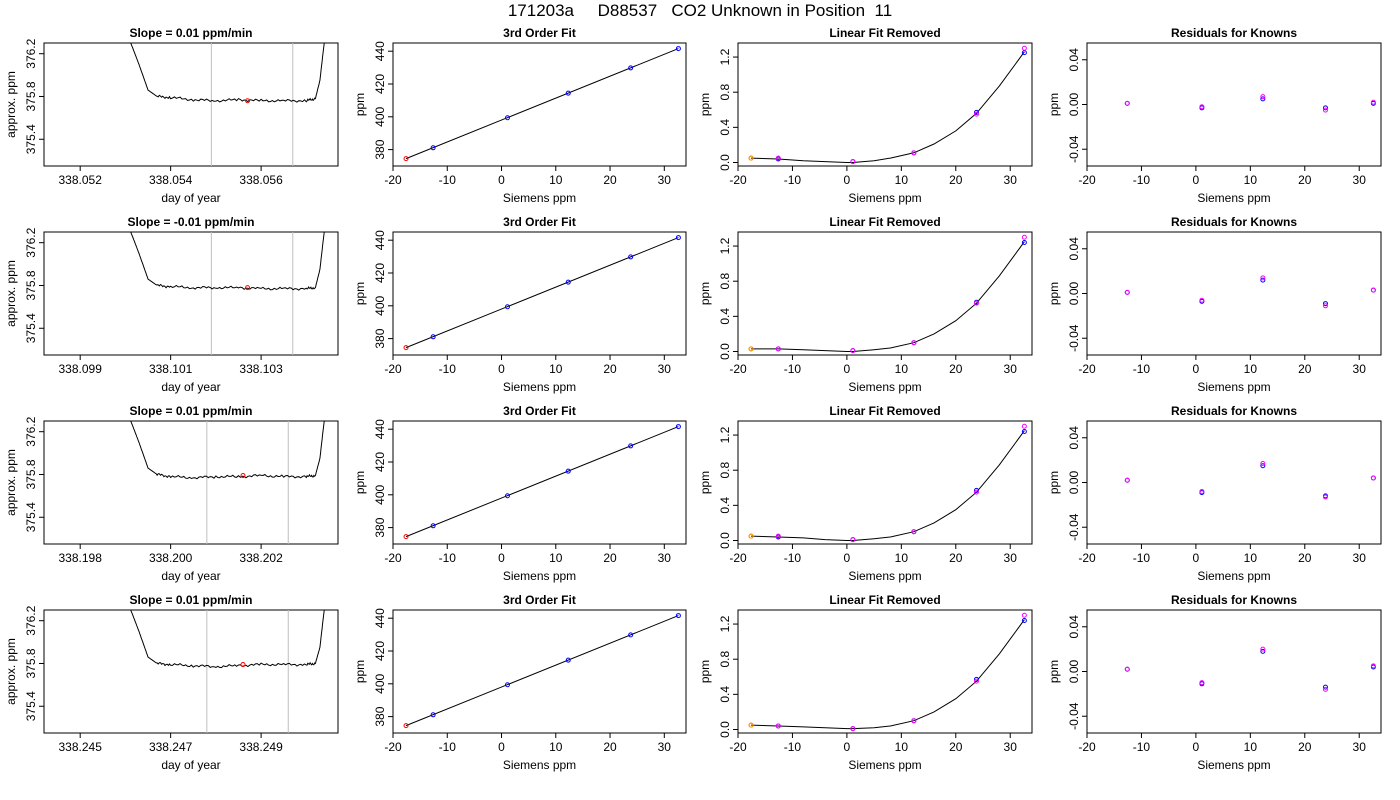 The width and height of the screenshot is (1400, 800). Describe the element at coordinates (261, 180) in the screenshot. I see `x-tick-label: 338.056` at that location.